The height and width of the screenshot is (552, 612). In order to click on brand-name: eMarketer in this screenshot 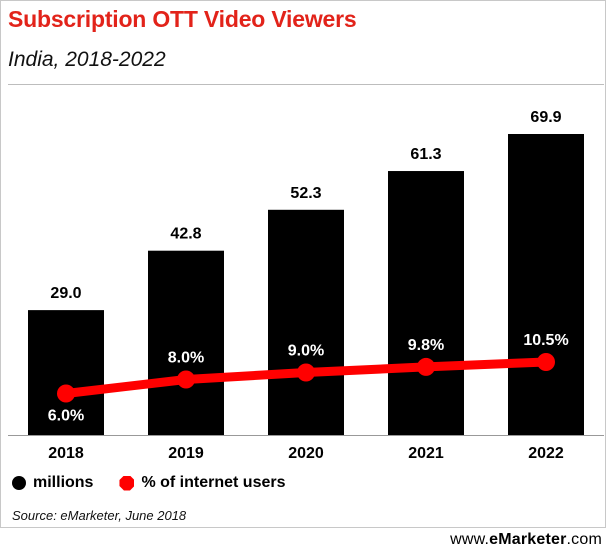, I will do `click(528, 539)`.